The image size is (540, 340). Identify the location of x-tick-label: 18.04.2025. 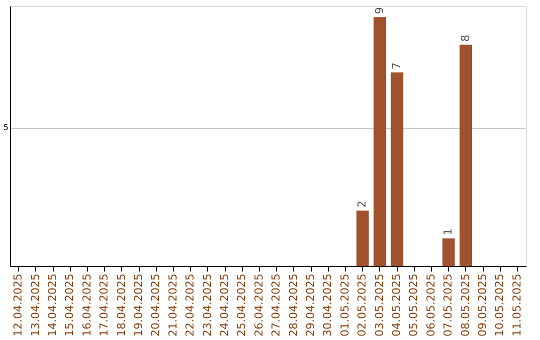
(121, 305).